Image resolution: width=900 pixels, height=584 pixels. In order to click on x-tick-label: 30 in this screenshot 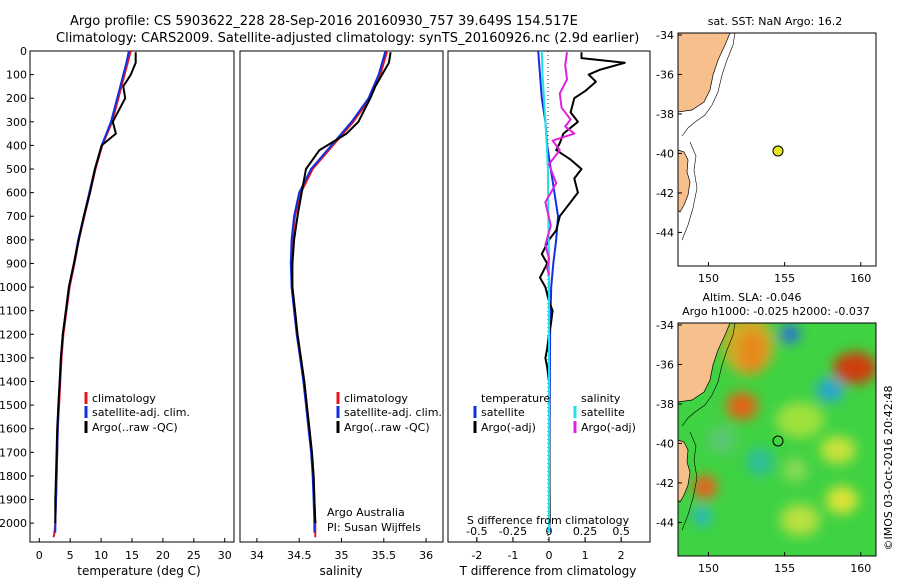, I will do `click(225, 555)`.